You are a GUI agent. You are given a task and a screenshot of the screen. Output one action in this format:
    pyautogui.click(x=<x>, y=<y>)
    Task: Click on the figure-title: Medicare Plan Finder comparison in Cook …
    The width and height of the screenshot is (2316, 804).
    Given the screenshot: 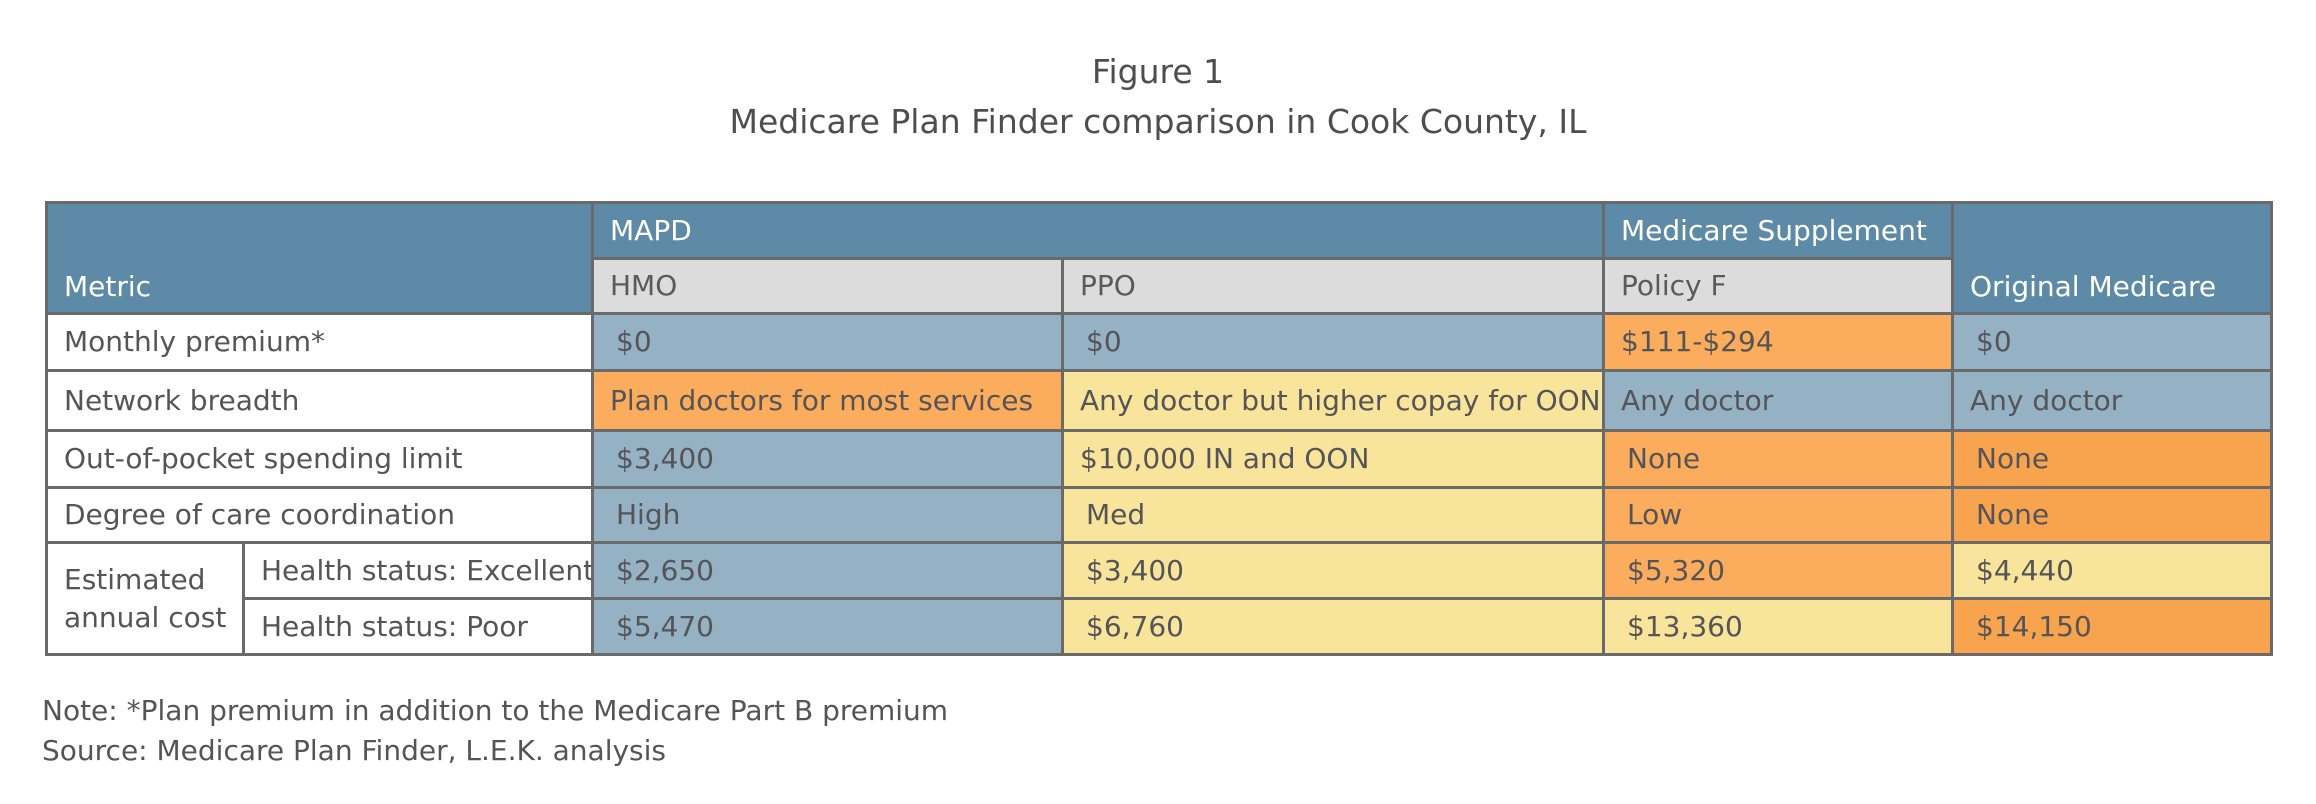 What is the action you would take?
    pyautogui.click(x=1158, y=121)
    